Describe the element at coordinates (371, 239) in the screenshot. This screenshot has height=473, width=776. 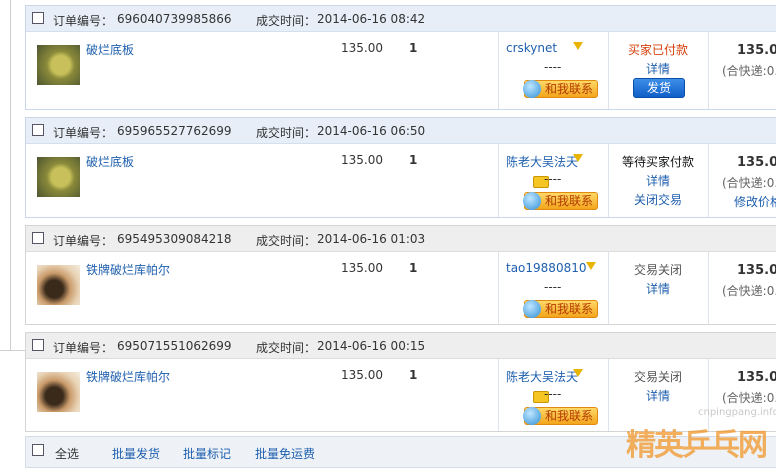
I see `order-time: 2014-06-16 01:03` at that location.